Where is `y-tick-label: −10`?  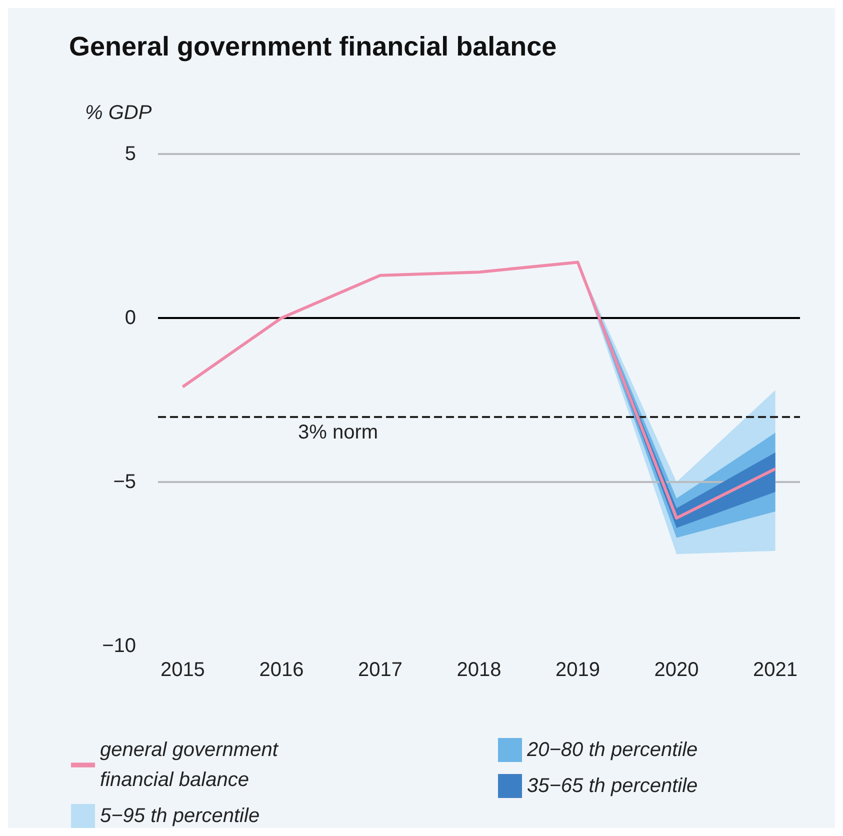
y-tick-label: −10 is located at coordinates (119, 646).